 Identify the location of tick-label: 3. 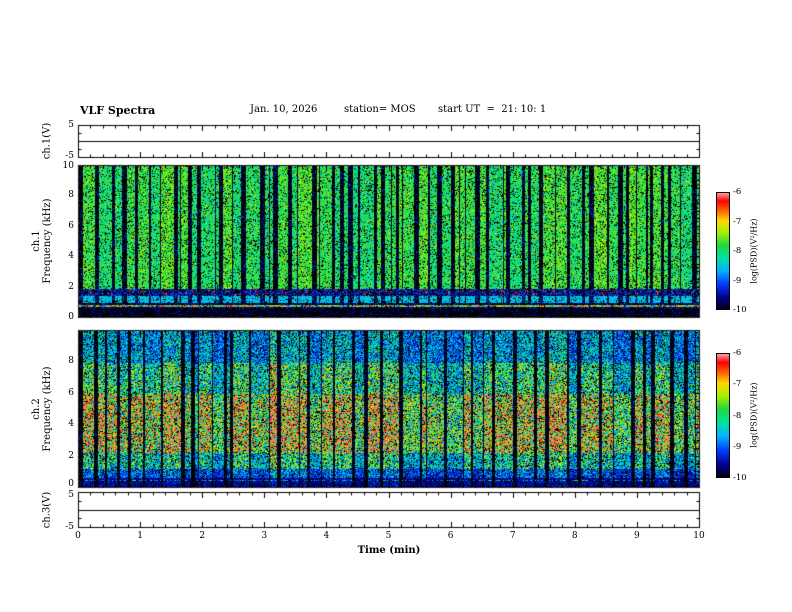
(264, 536).